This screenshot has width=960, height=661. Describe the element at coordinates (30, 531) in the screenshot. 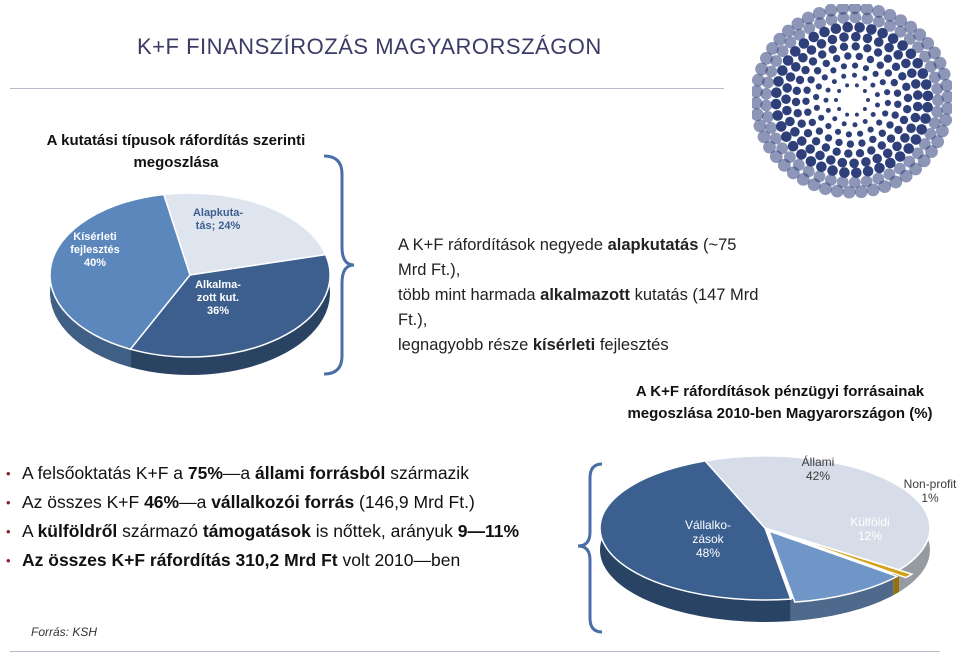

I see `bullet-text: A` at that location.